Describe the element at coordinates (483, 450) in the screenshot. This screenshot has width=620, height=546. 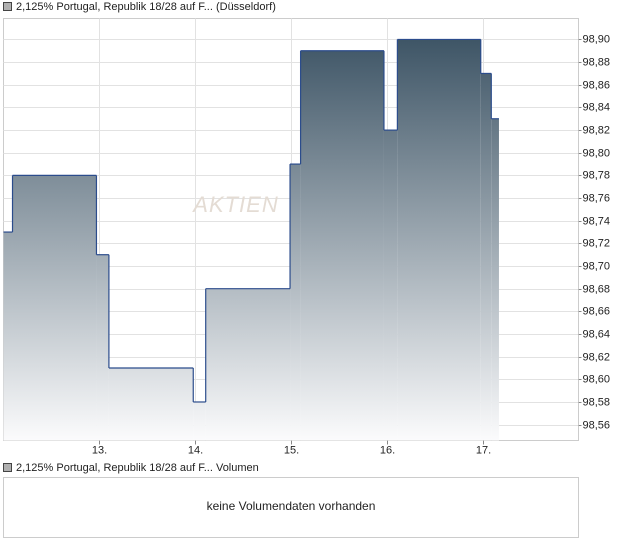
I see `x-tick-label: 17.` at that location.